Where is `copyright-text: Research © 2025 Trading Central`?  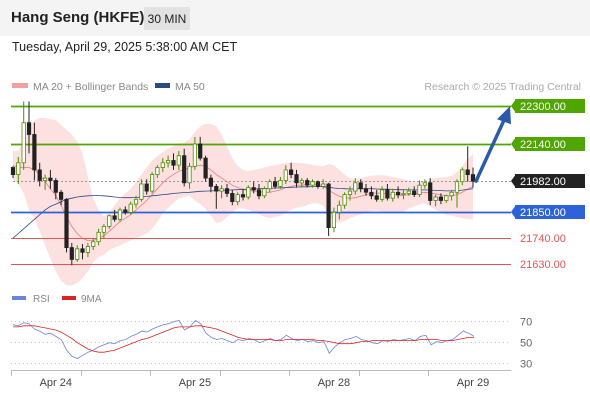 copyright-text: Research © 2025 Trading Central is located at coordinates (502, 87).